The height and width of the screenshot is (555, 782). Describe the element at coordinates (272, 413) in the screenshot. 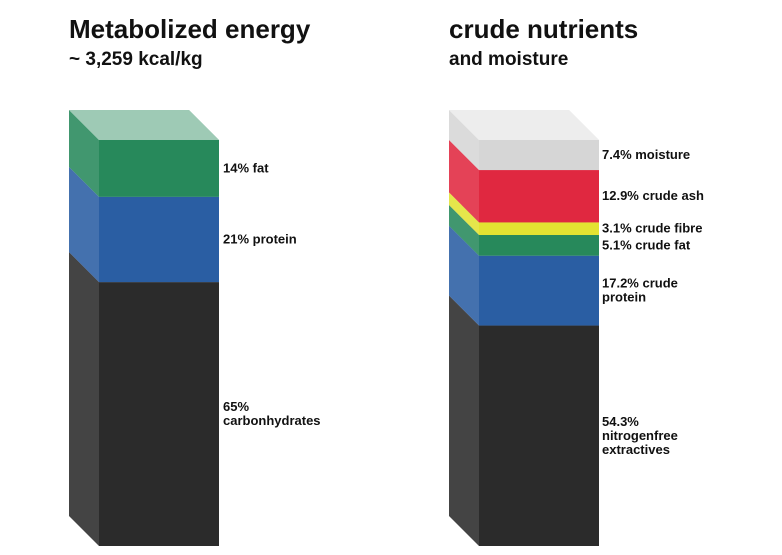

I see `label-65-carbonhydrates: 65% carbonhydrates` at that location.